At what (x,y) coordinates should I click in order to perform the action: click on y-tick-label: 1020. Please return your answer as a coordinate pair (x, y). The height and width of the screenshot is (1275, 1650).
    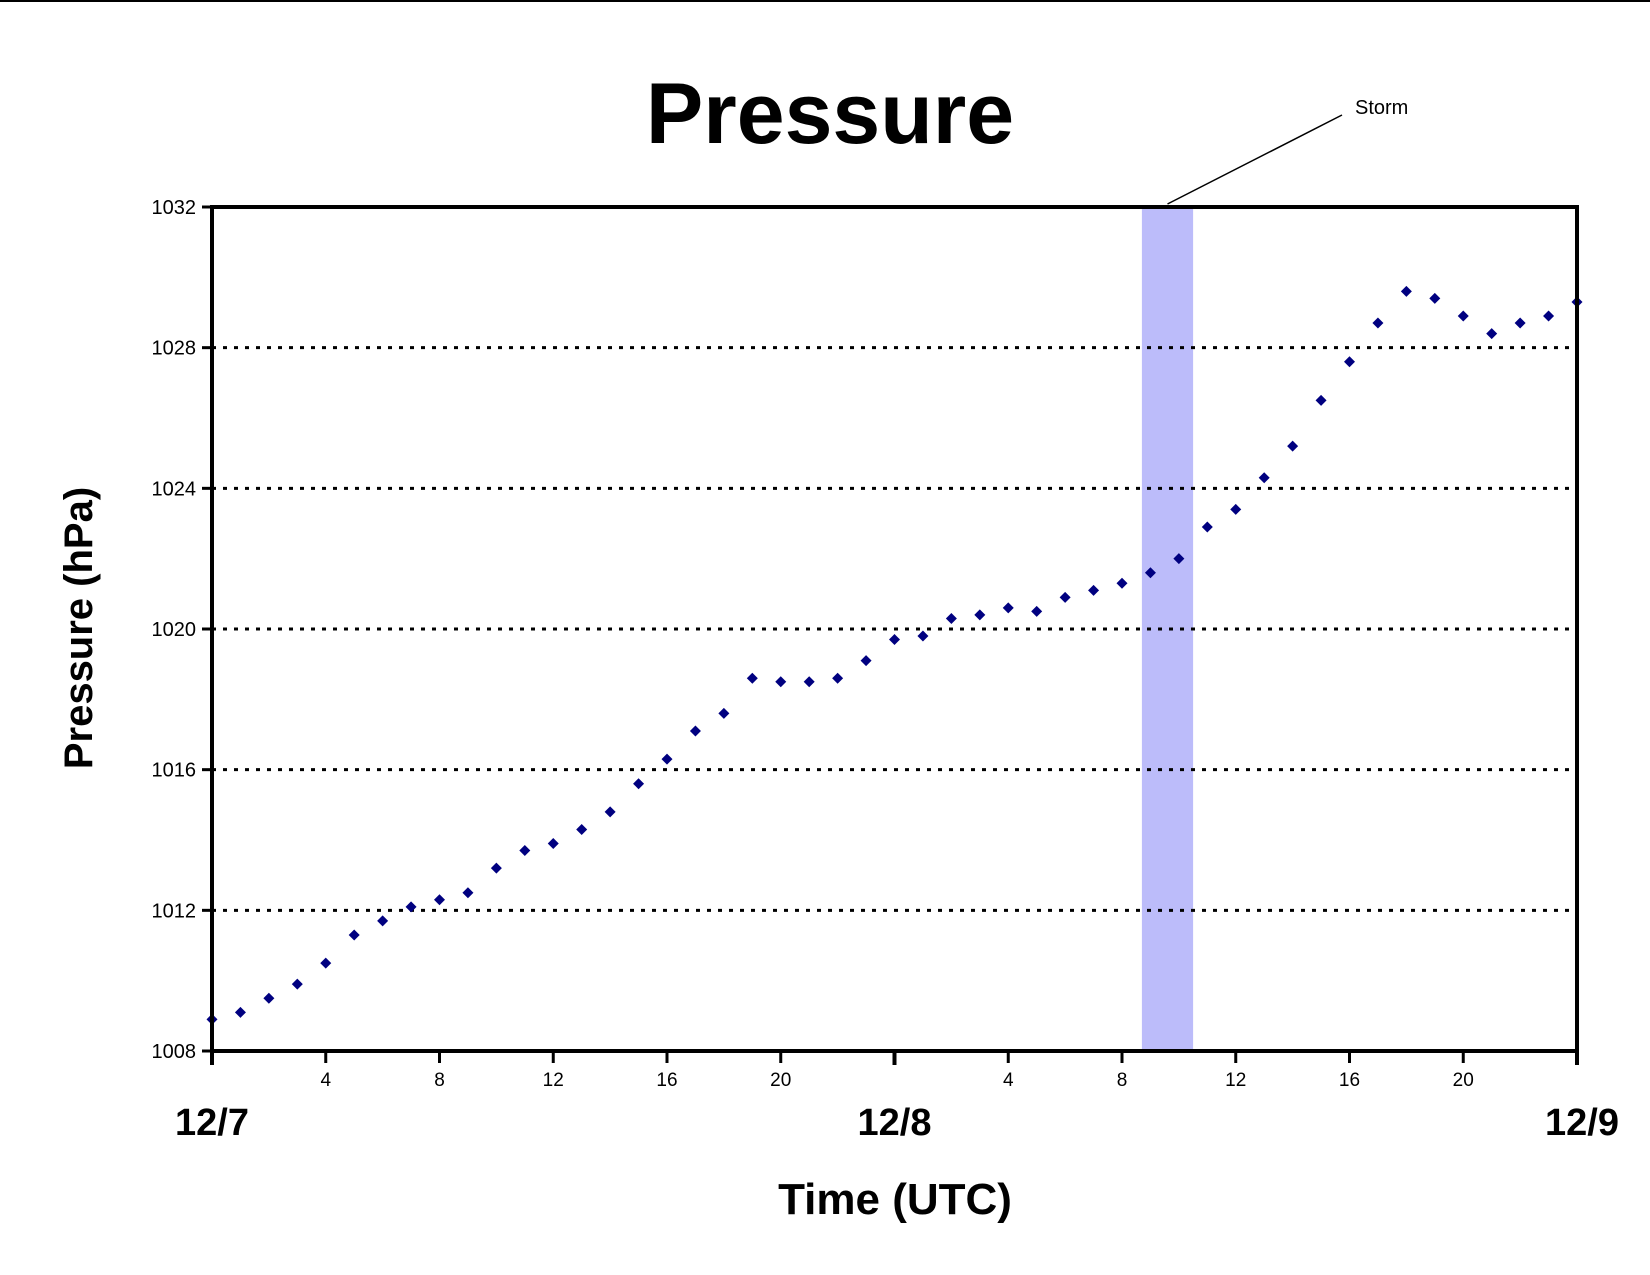
    Looking at the image, I should click on (174, 630).